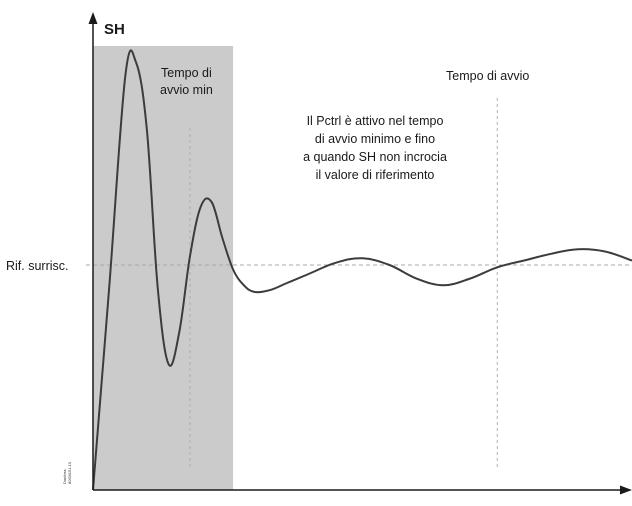 This screenshot has height=506, width=632. I want to click on y-axis-arrow-icon, so click(93, 18).